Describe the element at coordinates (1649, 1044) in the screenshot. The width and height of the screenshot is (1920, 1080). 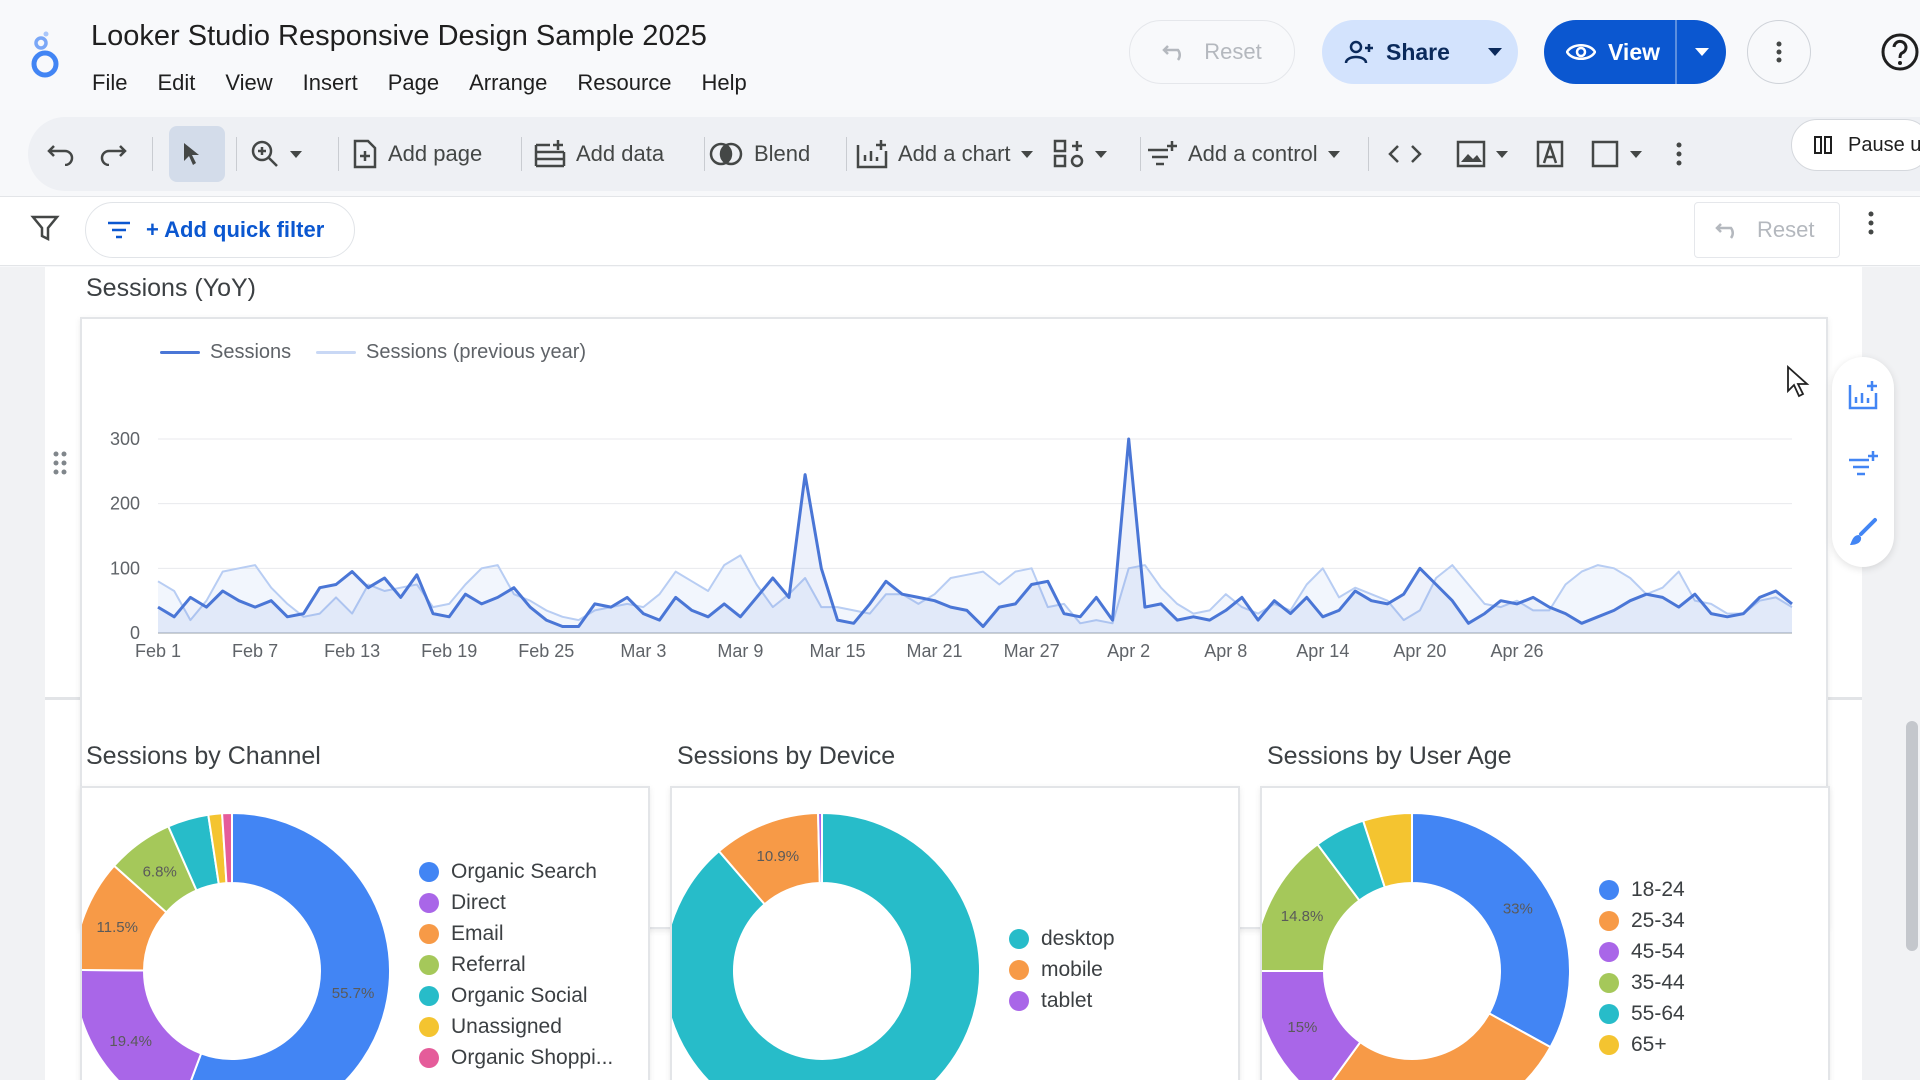
I see `legend-label: 65+` at that location.